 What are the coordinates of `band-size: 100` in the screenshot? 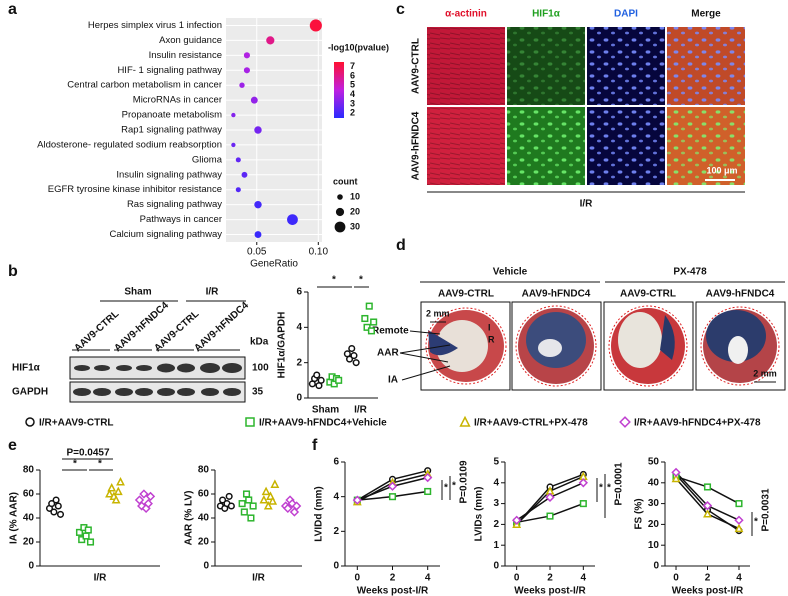 It's located at (260, 368).